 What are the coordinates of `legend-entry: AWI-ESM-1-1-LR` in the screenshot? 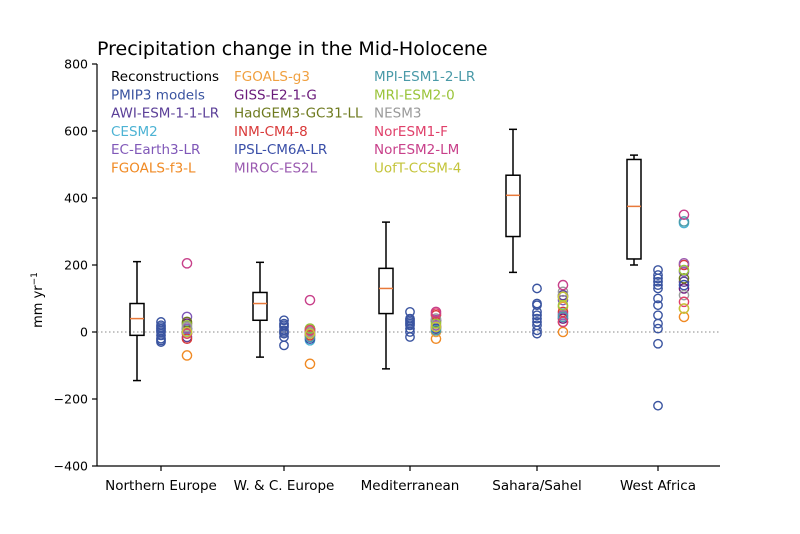 It's located at (165, 114).